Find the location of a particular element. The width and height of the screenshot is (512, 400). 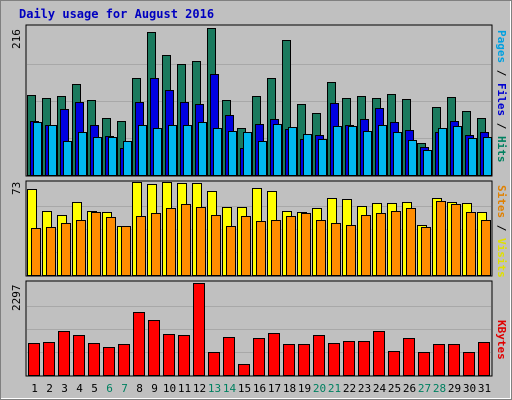

x-tick-label-day-13: 13 is located at coordinates (214, 388).